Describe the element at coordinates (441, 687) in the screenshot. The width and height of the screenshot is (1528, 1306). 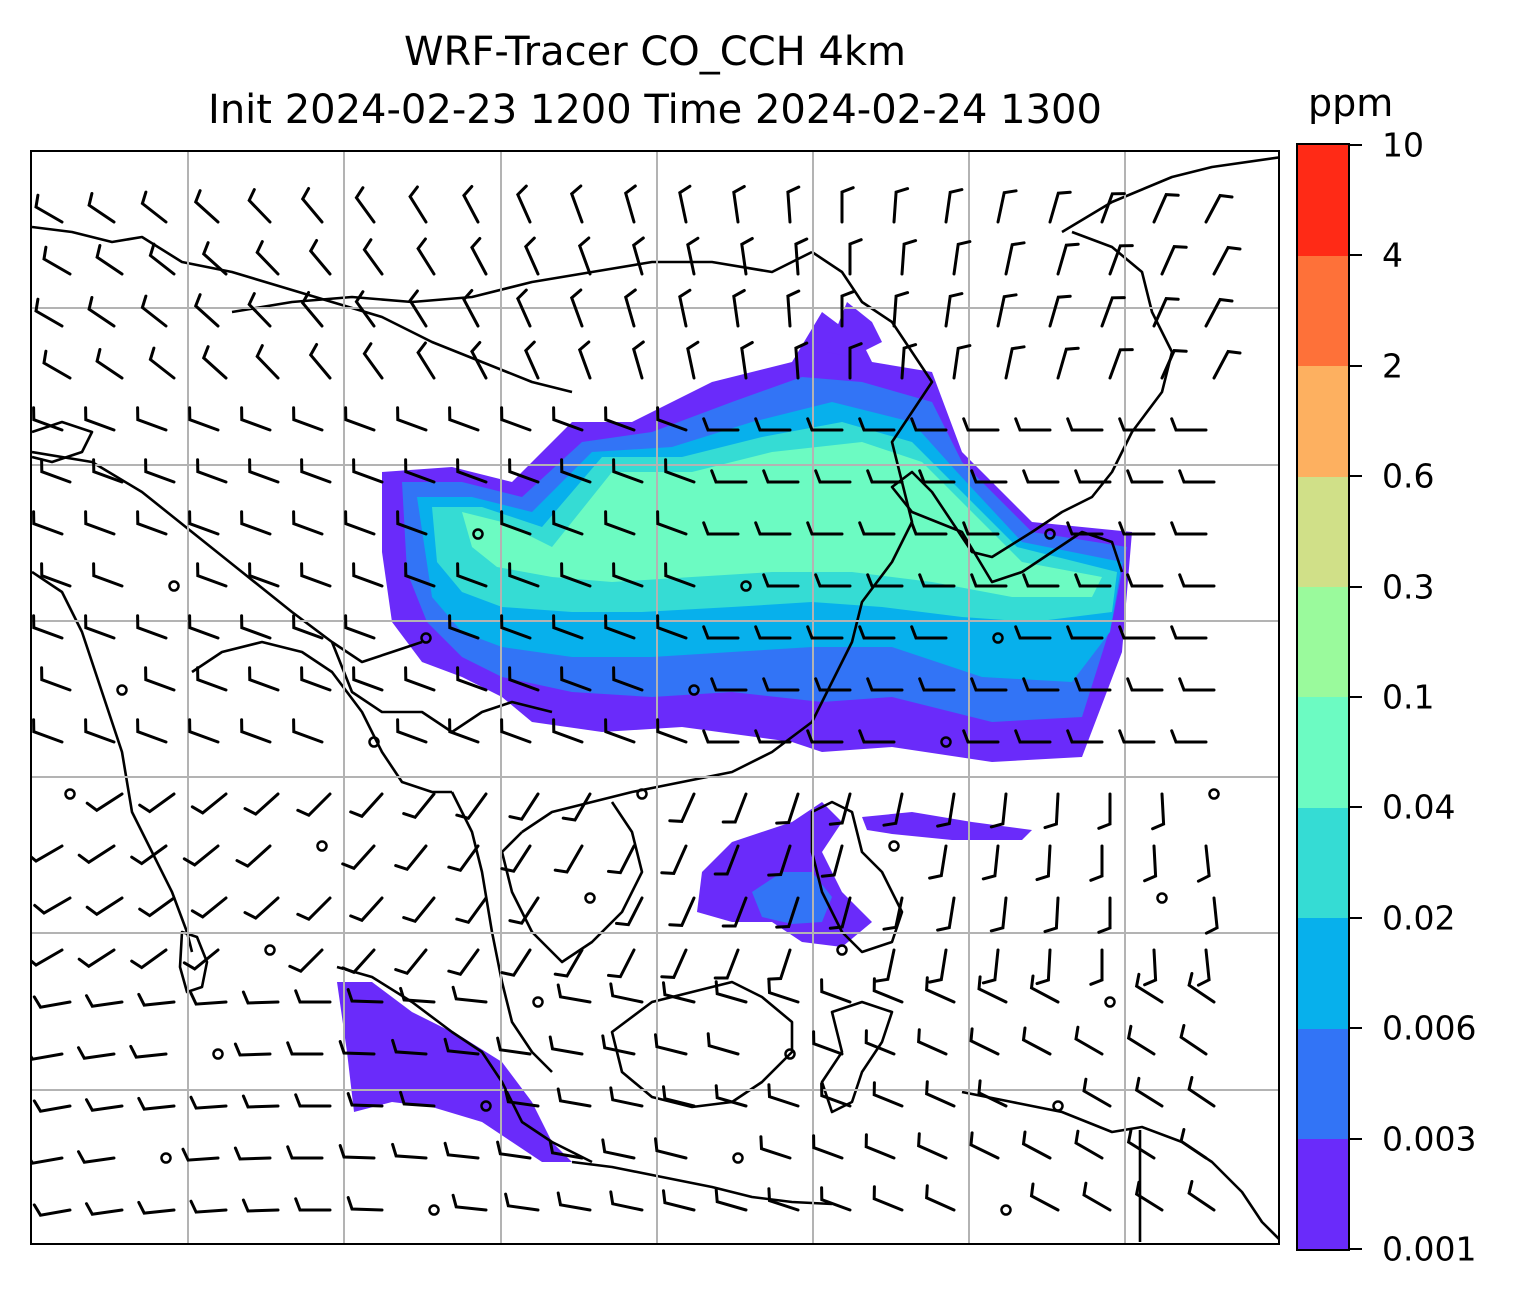
I see `border-china-southwest` at that location.